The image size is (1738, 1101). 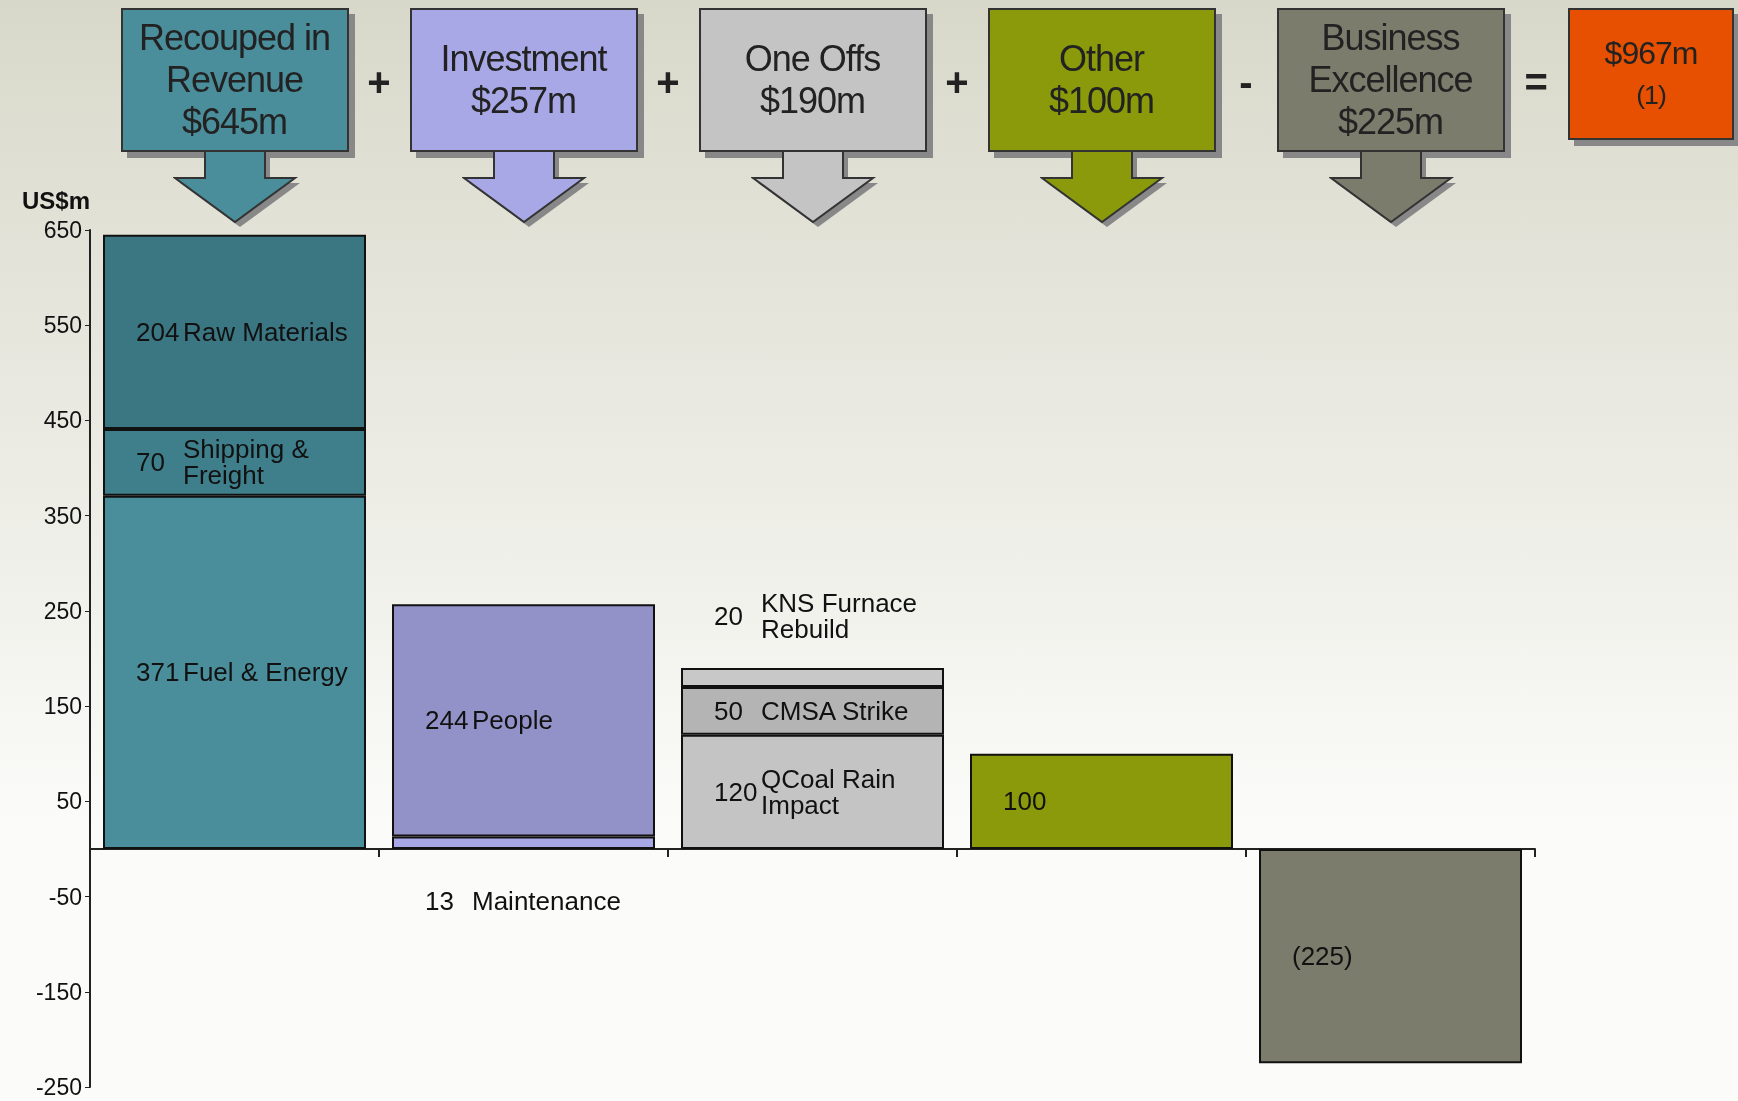 I want to click on annotation: Fuel & Energy, so click(x=265, y=672).